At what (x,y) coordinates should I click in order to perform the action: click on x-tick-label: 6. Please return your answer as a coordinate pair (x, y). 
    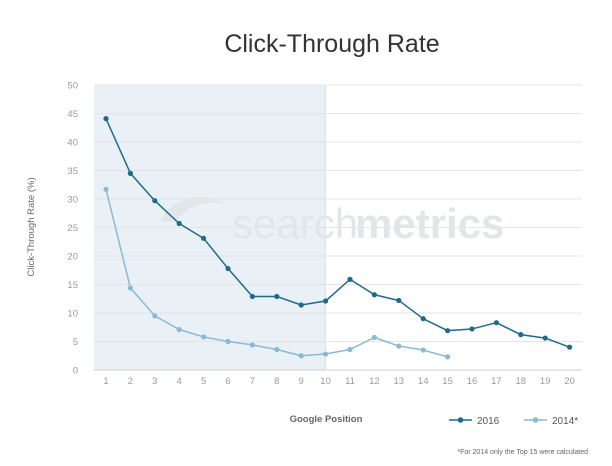
    Looking at the image, I should click on (227, 381).